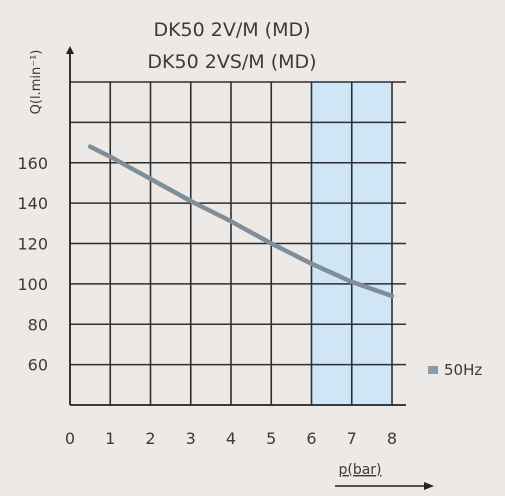  Describe the element at coordinates (32, 203) in the screenshot. I see `y-tick-label-140: 140` at that location.